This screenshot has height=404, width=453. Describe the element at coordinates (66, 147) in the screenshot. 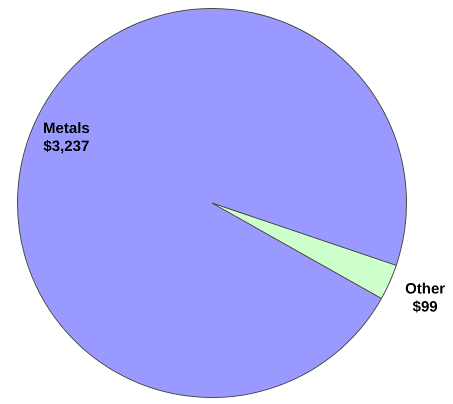

I see `data-label: $3,237` at that location.